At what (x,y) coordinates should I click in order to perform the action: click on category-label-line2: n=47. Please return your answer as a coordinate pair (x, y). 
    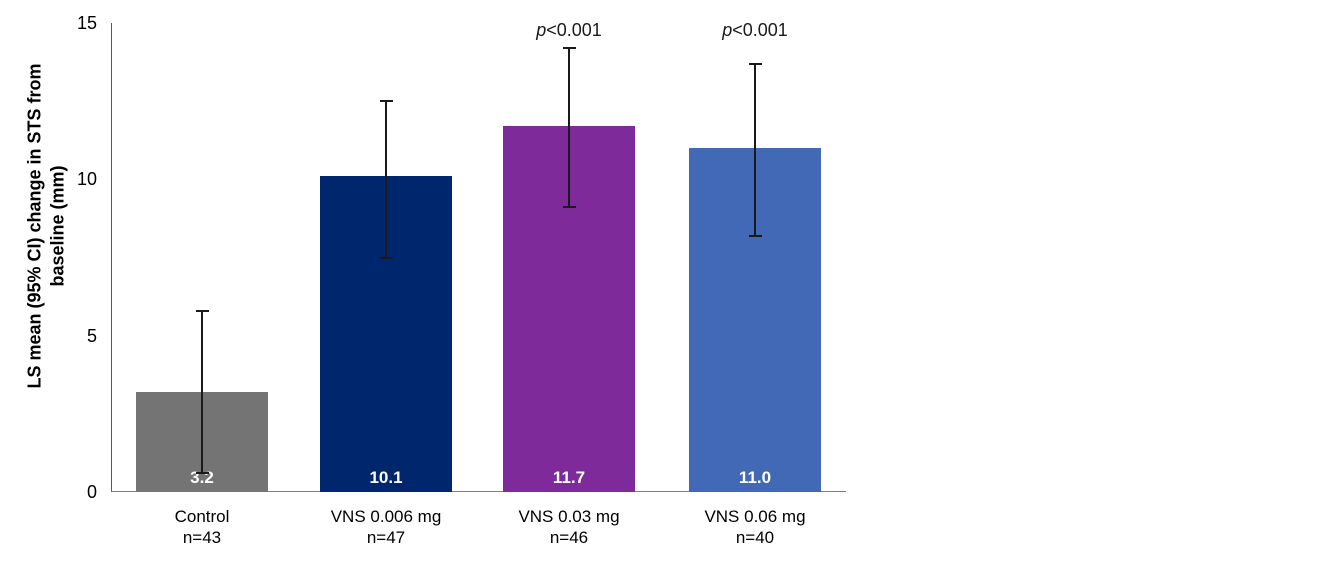
    Looking at the image, I should click on (386, 537).